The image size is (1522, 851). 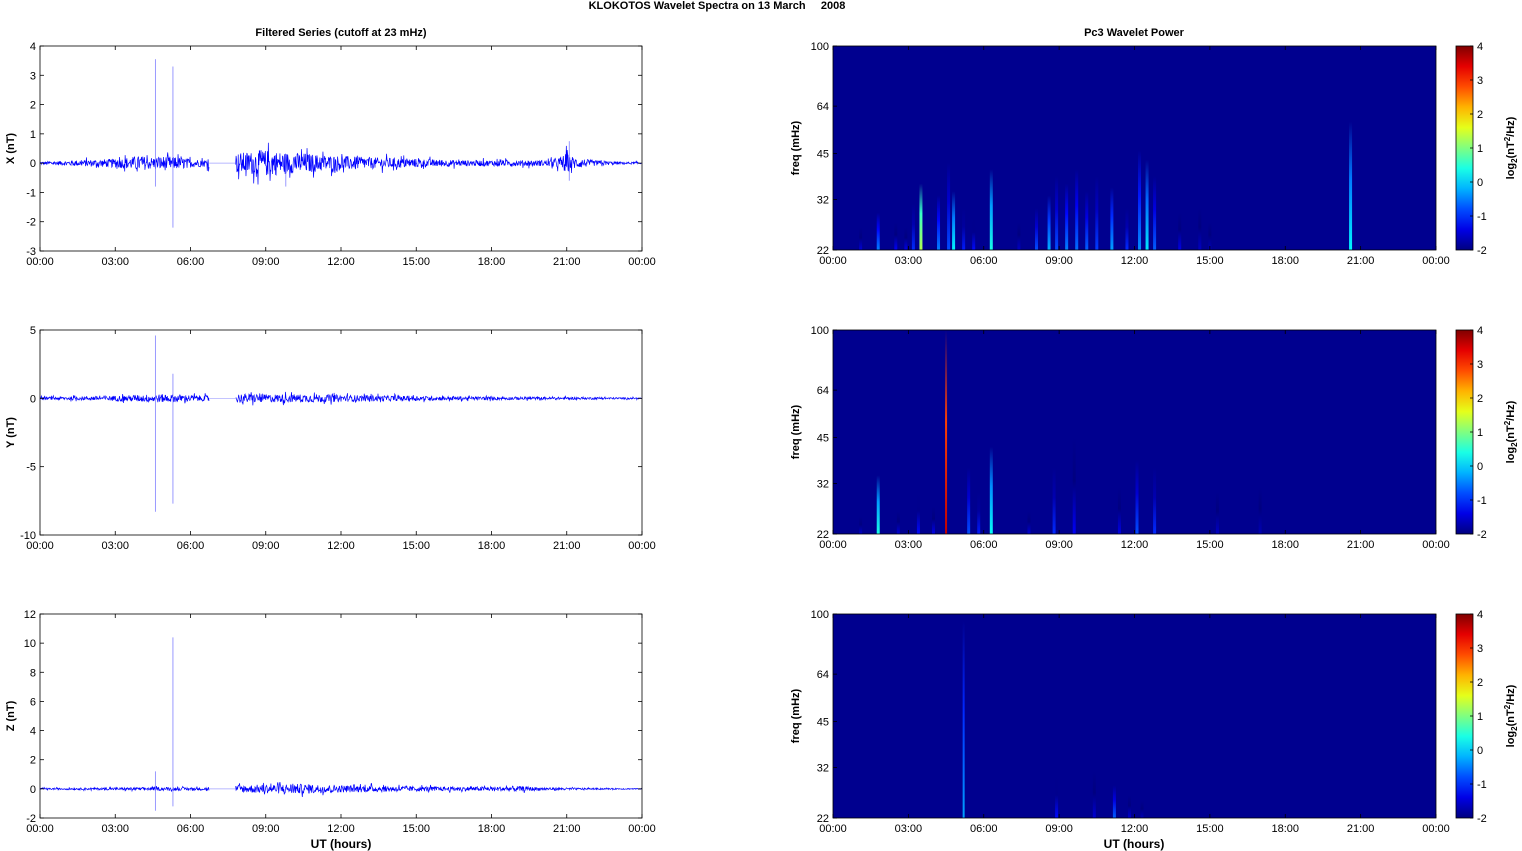 What do you see at coordinates (115, 829) in the screenshot?
I see `Z-x-tick-label: 03:00` at bounding box center [115, 829].